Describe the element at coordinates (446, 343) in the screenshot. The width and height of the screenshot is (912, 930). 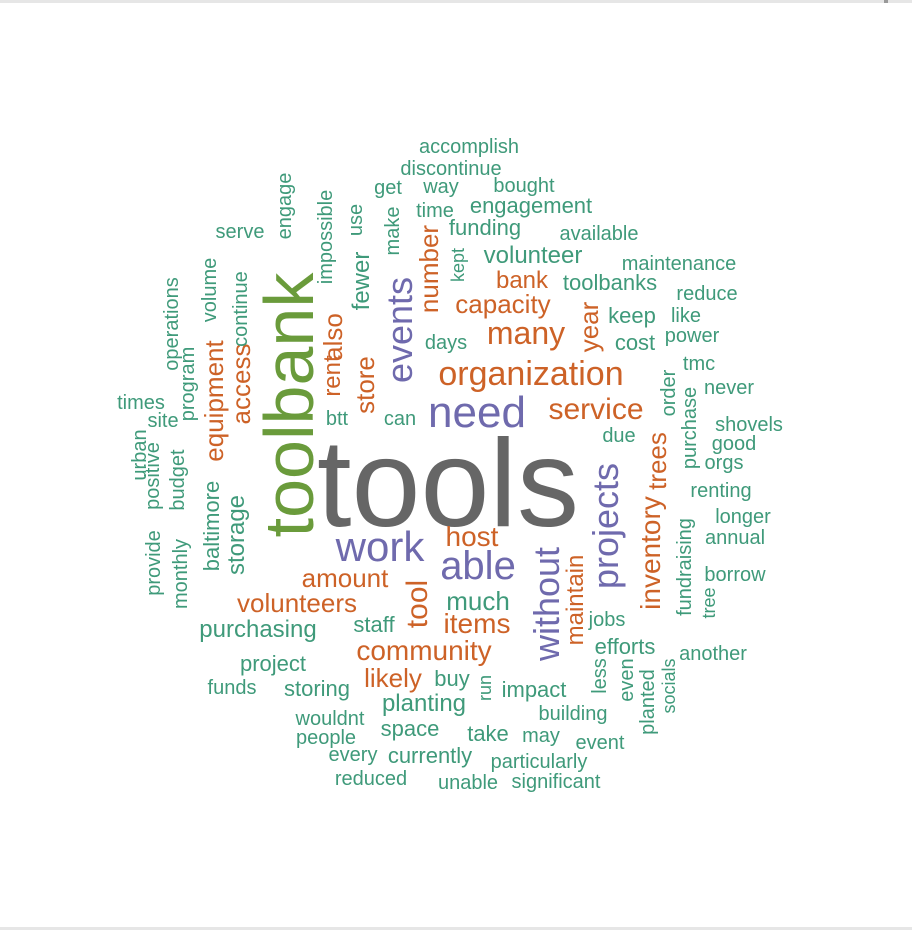
I see `word-days: days` at that location.